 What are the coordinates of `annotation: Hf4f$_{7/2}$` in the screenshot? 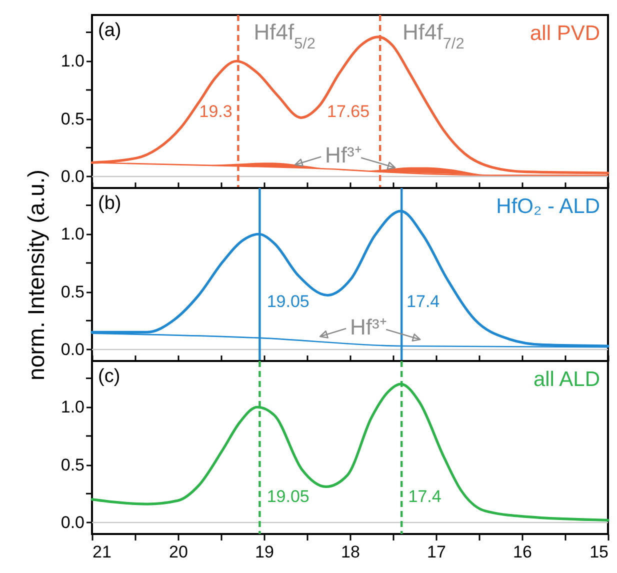 It's located at (433, 35).